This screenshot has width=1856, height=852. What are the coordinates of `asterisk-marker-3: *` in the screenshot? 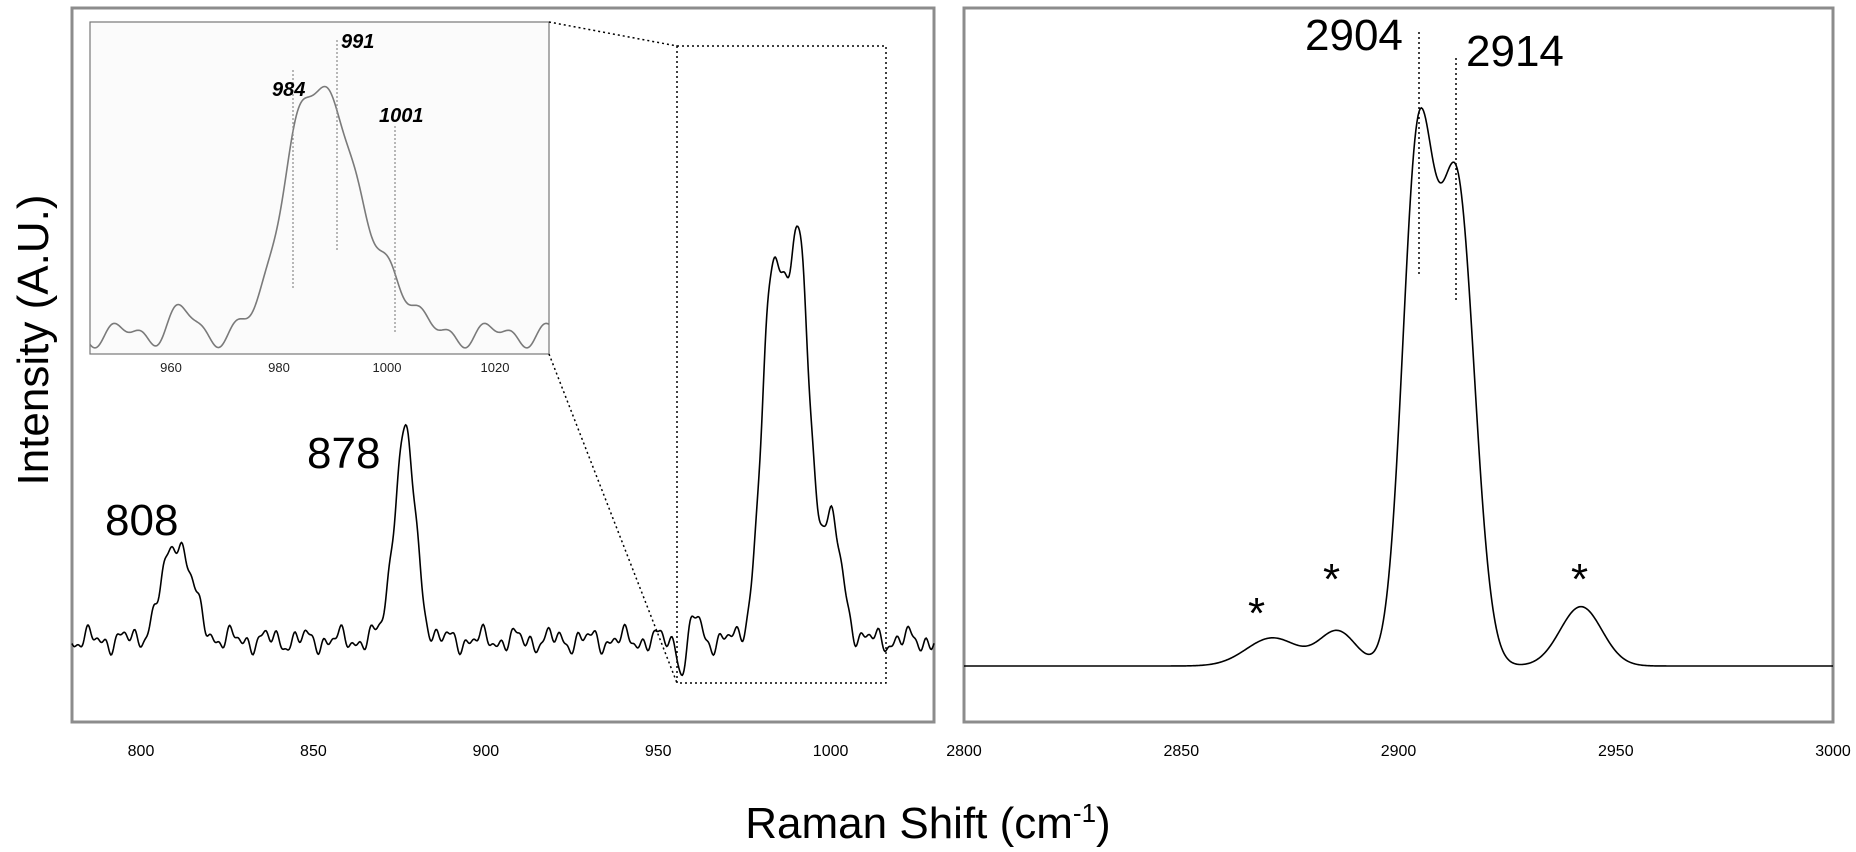 It's located at (1579, 579).